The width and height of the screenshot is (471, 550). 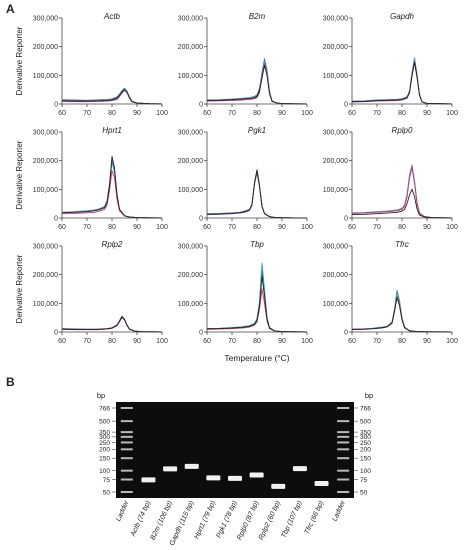 What do you see at coordinates (365, 443) in the screenshot?
I see `marker-label-right: 250` at bounding box center [365, 443].